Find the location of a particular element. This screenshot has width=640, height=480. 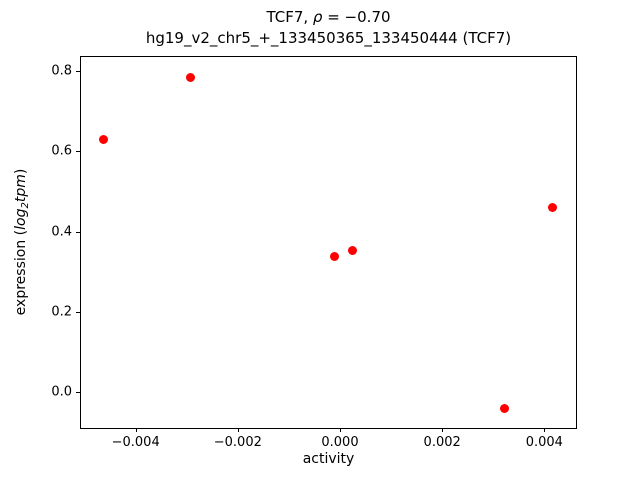

rho-symbol: ρ is located at coordinates (317, 17).